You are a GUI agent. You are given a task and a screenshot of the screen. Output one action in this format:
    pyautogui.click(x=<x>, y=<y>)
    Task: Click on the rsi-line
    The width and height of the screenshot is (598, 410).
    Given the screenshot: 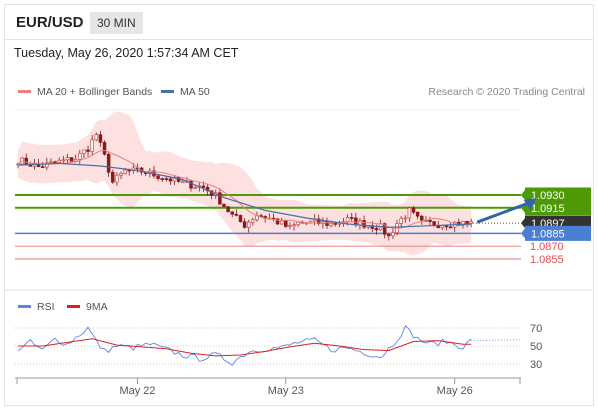 What is the action you would take?
    pyautogui.click(x=244, y=345)
    